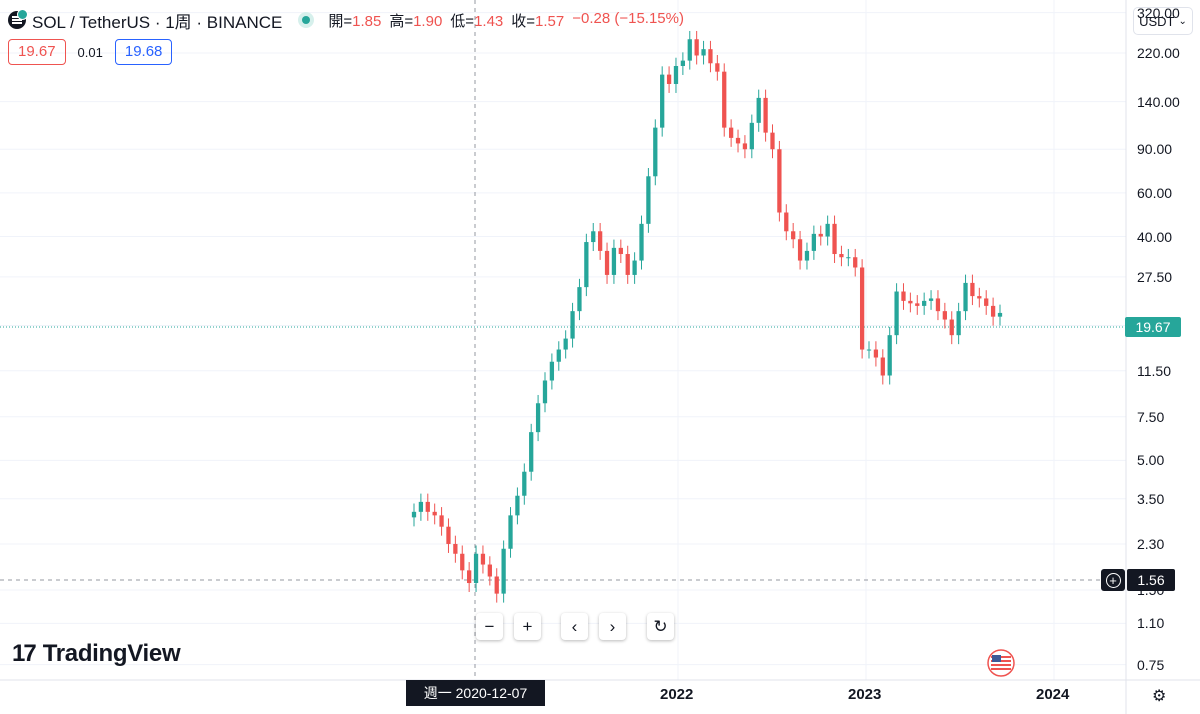 This screenshot has width=1200, height=714. What do you see at coordinates (90, 52) in the screenshot?
I see `trade-buttons: 19.67 0.01 19.68` at bounding box center [90, 52].